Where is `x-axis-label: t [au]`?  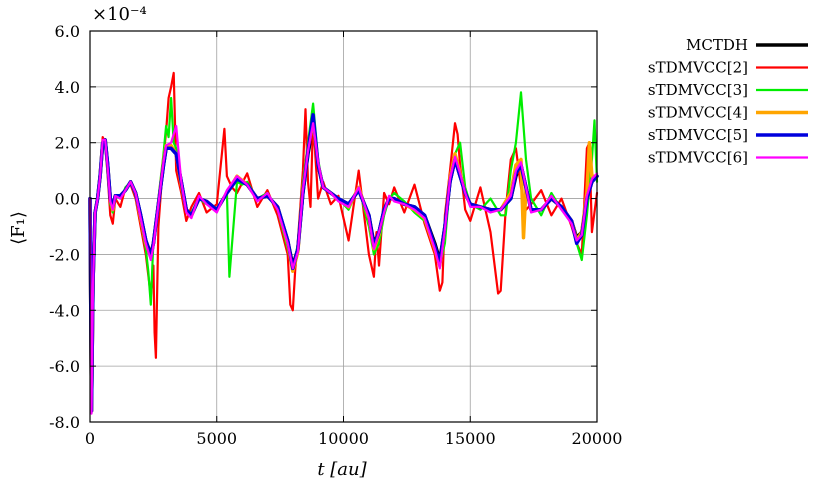
x-axis-label: t [au] is located at coordinates (342, 469).